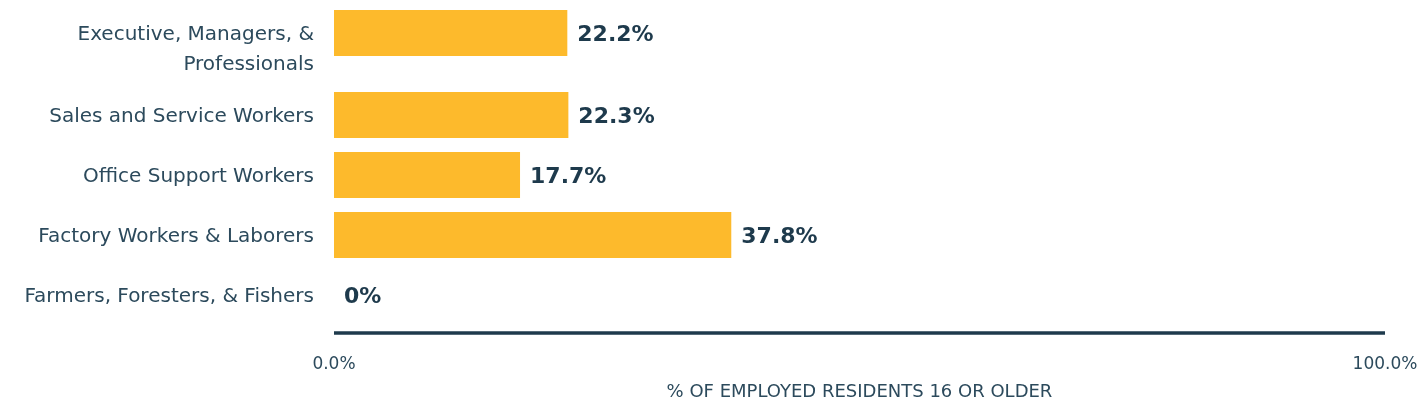 This screenshot has height=405, width=1428. I want to click on y-tick-label: Sales and Service Workers, so click(181, 115).